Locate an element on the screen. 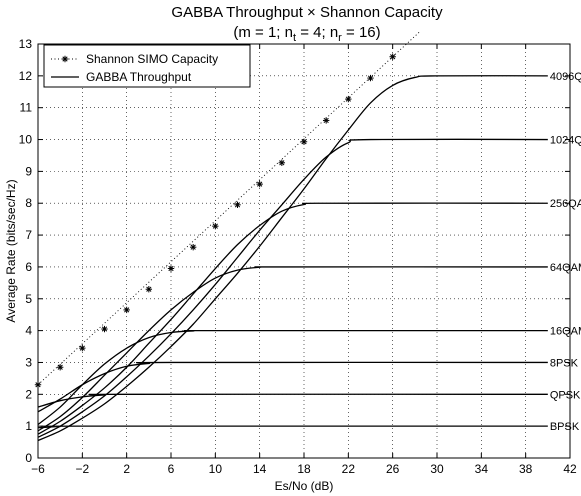 The width and height of the screenshot is (581, 496). x-tick-label: 6 is located at coordinates (171, 469).